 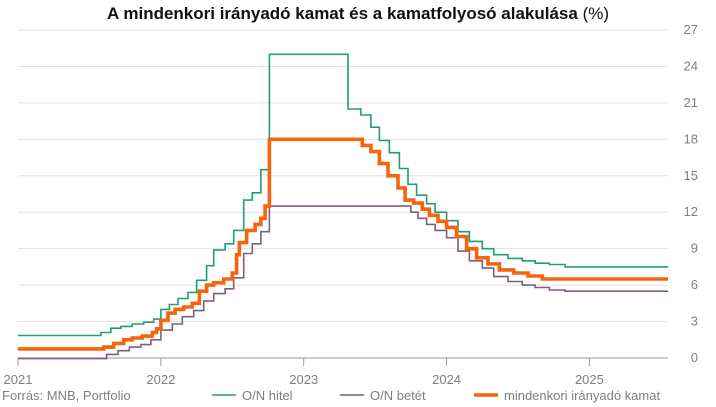 I want to click on y-tick-label-3: 3, so click(x=694, y=321).